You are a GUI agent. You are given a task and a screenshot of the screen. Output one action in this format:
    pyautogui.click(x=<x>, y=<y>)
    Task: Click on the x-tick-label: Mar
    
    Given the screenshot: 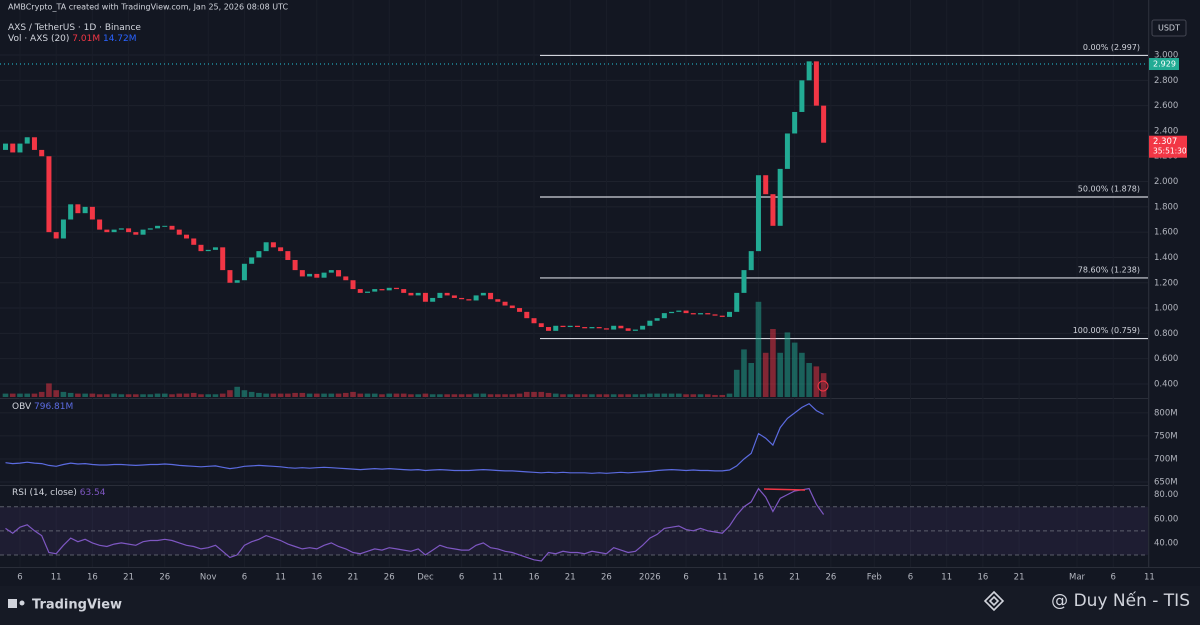 What is the action you would take?
    pyautogui.click(x=1077, y=578)
    